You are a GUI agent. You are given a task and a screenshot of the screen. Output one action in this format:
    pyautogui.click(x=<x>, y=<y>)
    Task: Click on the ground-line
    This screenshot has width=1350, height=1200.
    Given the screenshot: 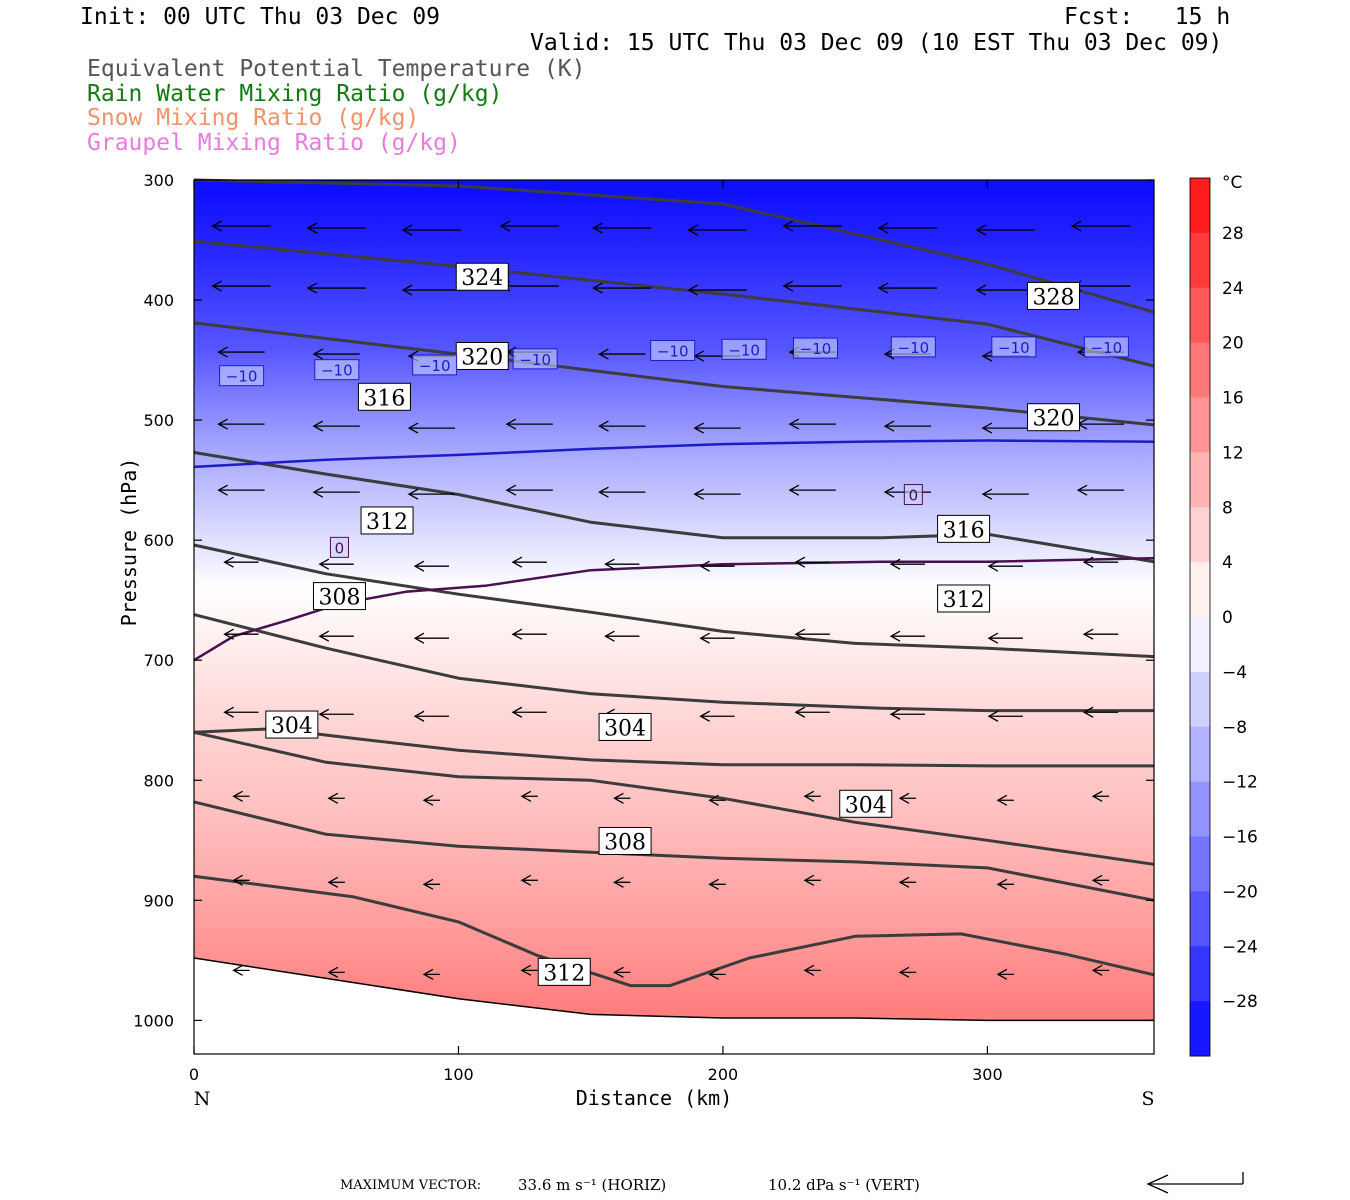 What is the action you would take?
    pyautogui.click(x=673, y=989)
    